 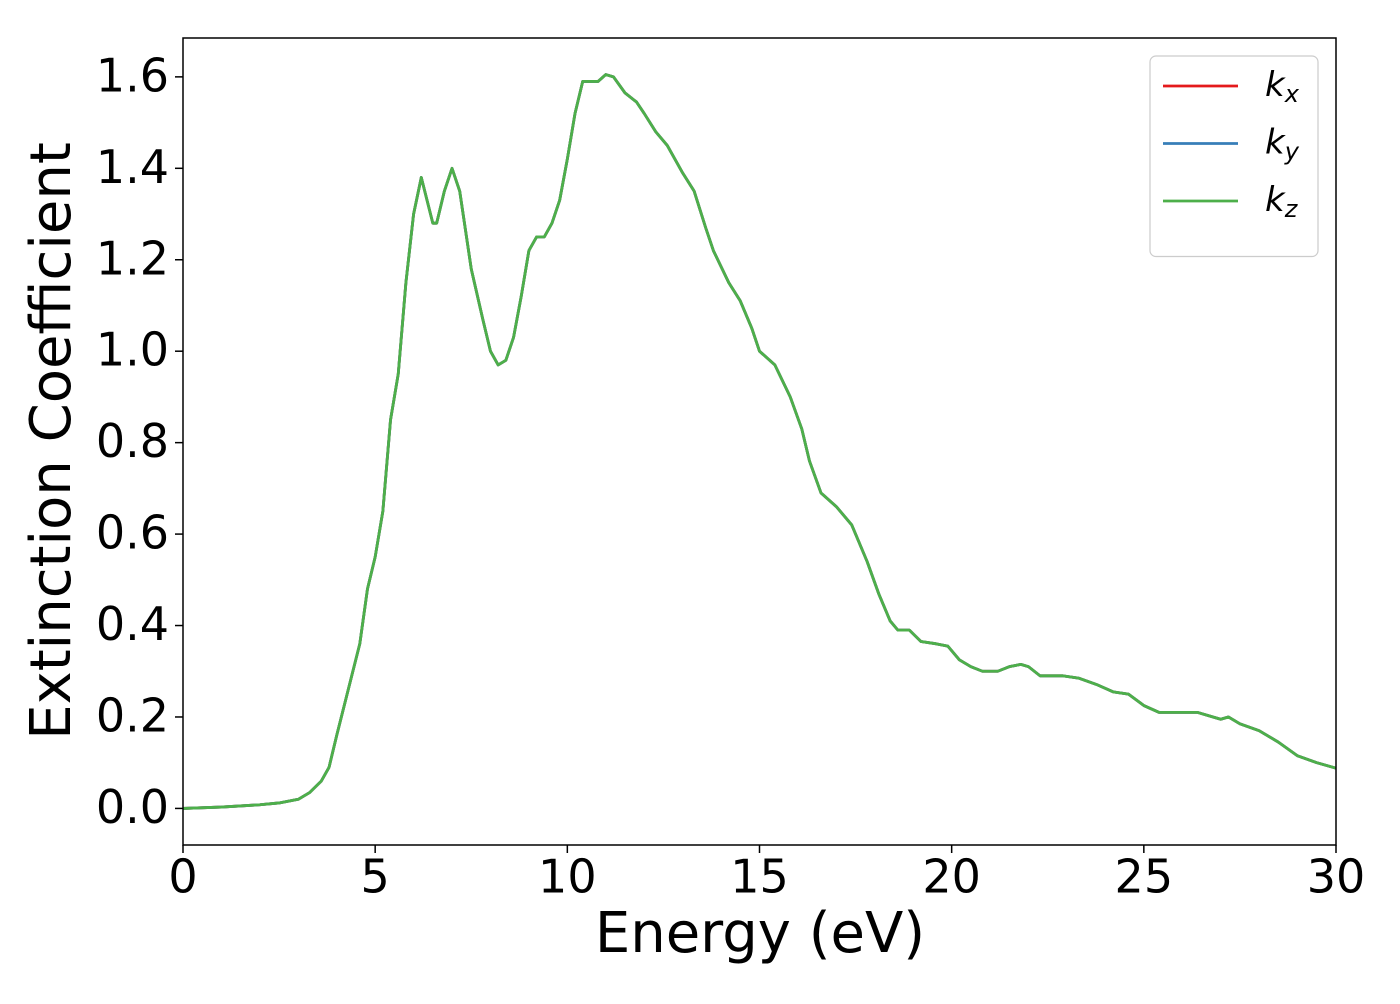 I want to click on y-tick-label: 1.6, so click(x=132, y=75).